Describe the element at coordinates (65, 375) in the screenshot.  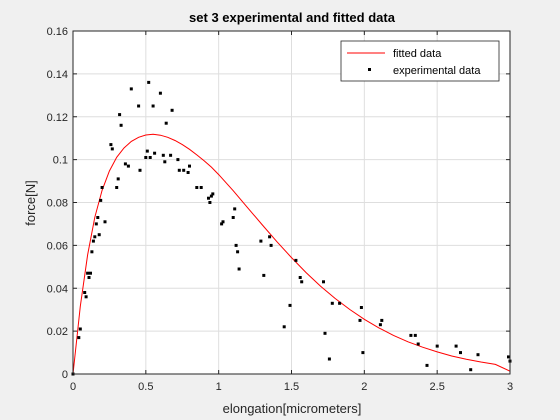
I see `y-tick-label: 0` at that location.